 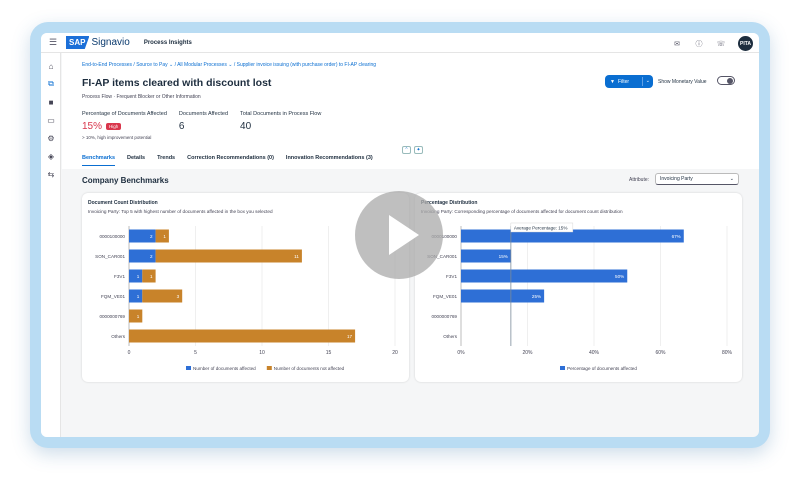 What do you see at coordinates (461, 353) in the screenshot?
I see `x-tick-label: 0%` at bounding box center [461, 353].